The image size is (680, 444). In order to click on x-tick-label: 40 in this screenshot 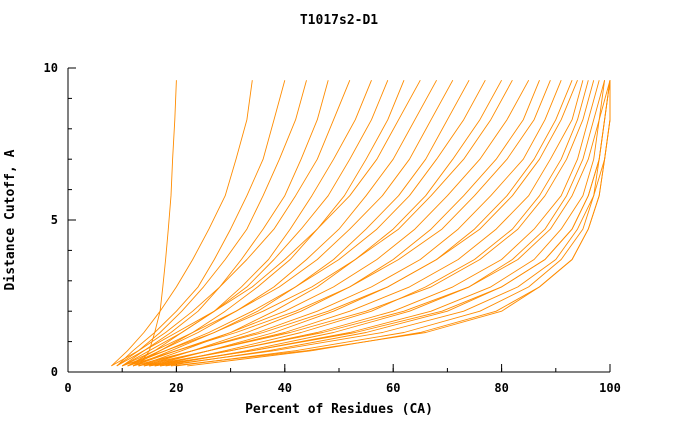, I will do `click(285, 388)`.